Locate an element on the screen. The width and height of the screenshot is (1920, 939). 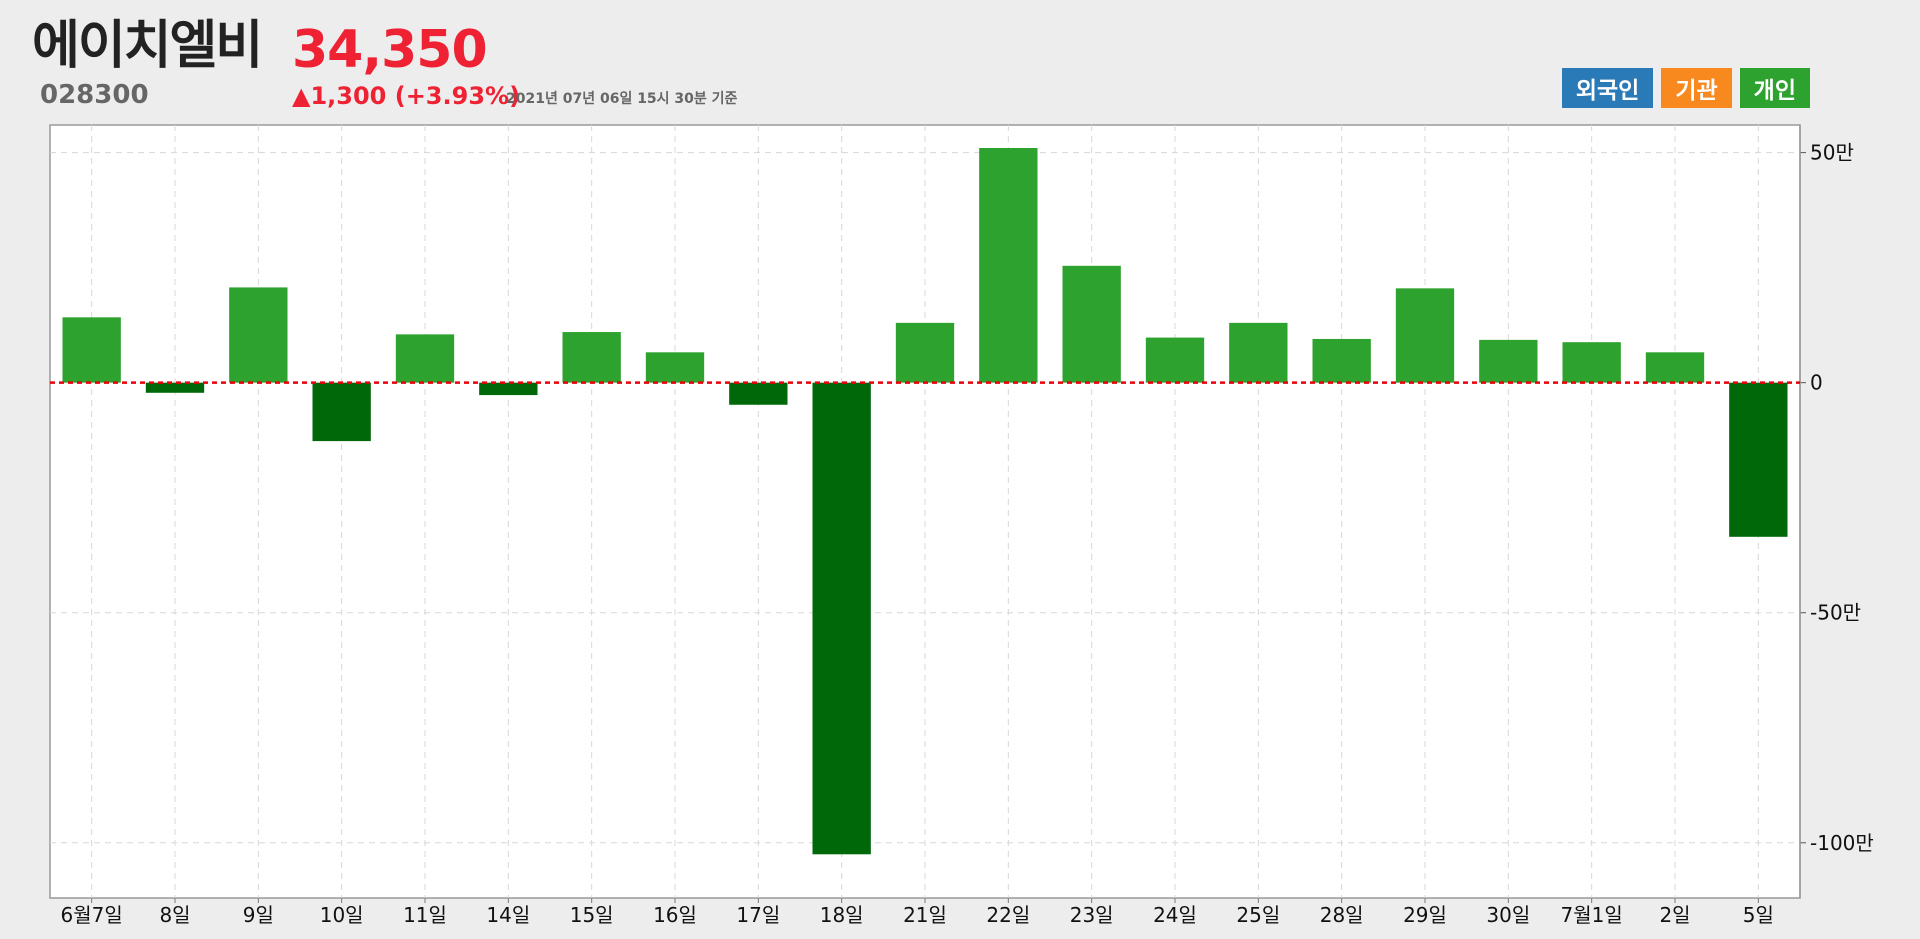
y-tick-label: -50만 is located at coordinates (1835, 613).